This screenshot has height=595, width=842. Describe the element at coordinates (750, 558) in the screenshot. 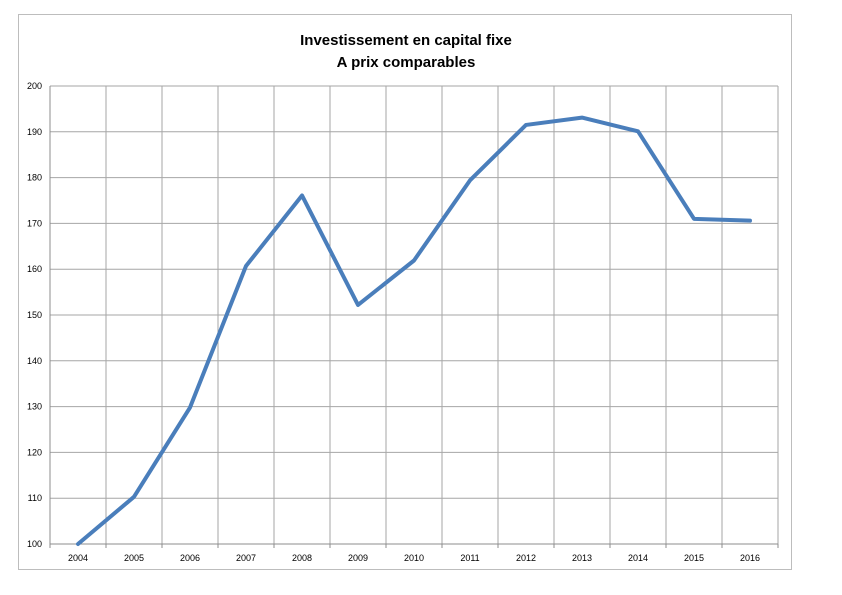

I see `x-tick-label: 2016` at that location.